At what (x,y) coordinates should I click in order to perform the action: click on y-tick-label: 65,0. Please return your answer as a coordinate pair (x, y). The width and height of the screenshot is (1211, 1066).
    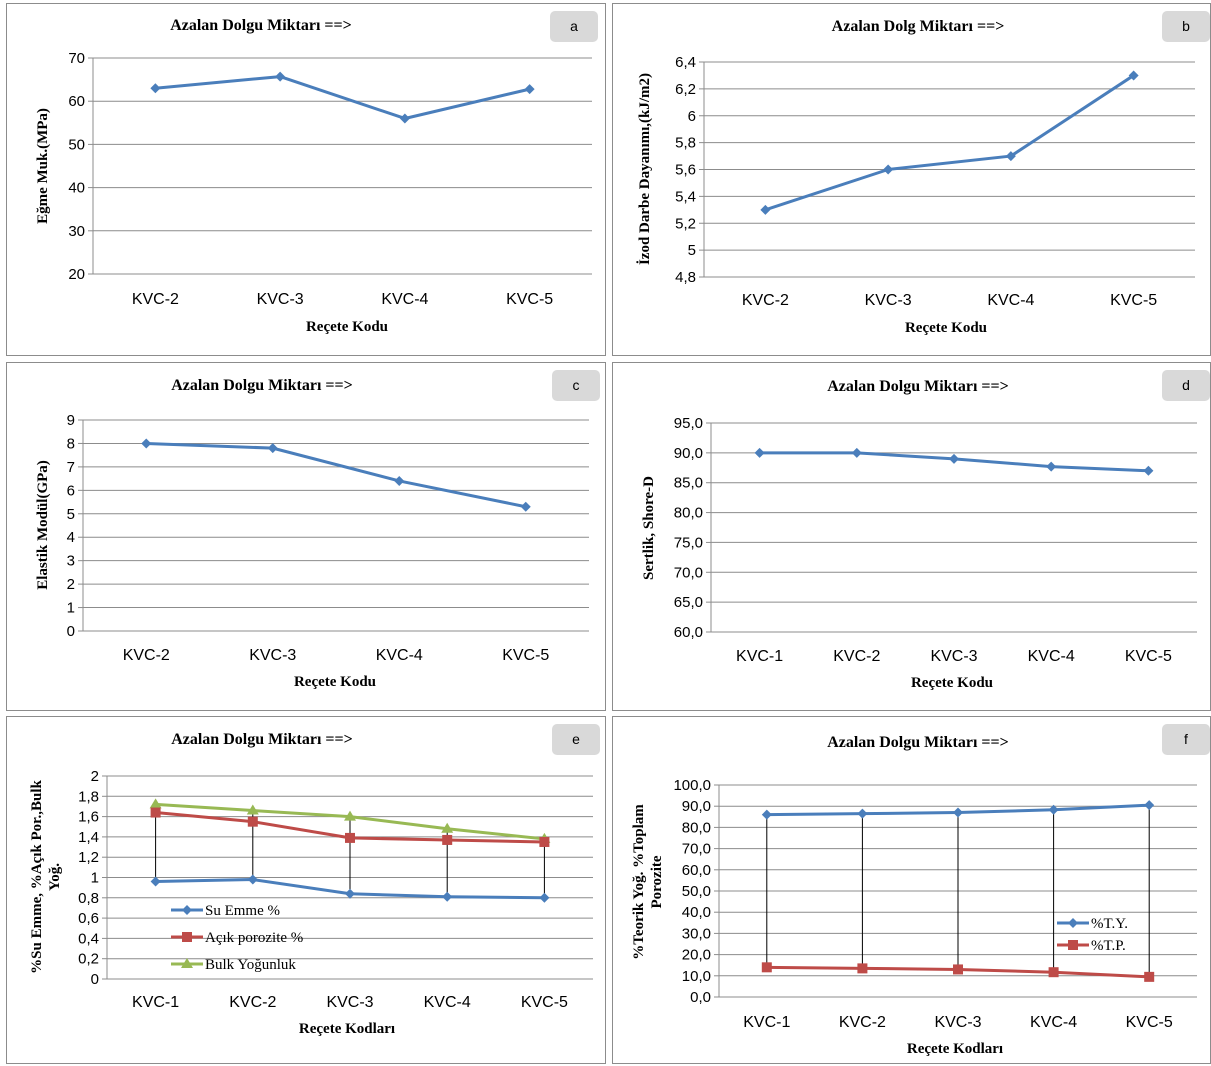
    Looking at the image, I should click on (688, 602).